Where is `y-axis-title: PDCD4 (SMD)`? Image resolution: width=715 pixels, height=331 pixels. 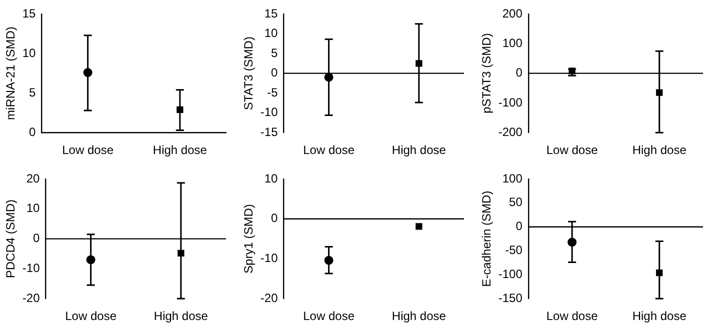 y-axis-title: PDCD4 (SMD) is located at coordinates (11, 238).